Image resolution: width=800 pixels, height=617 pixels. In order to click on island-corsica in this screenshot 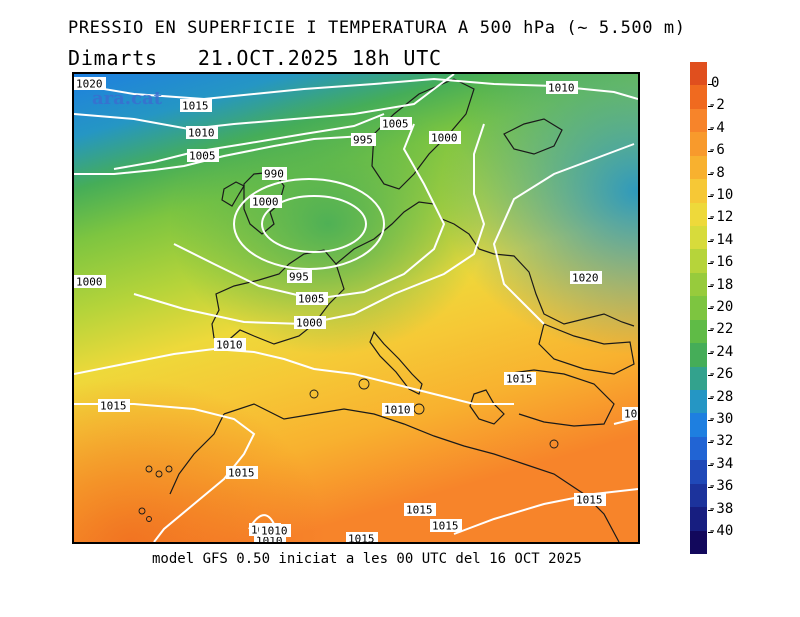, I will do `click(364, 384)`.